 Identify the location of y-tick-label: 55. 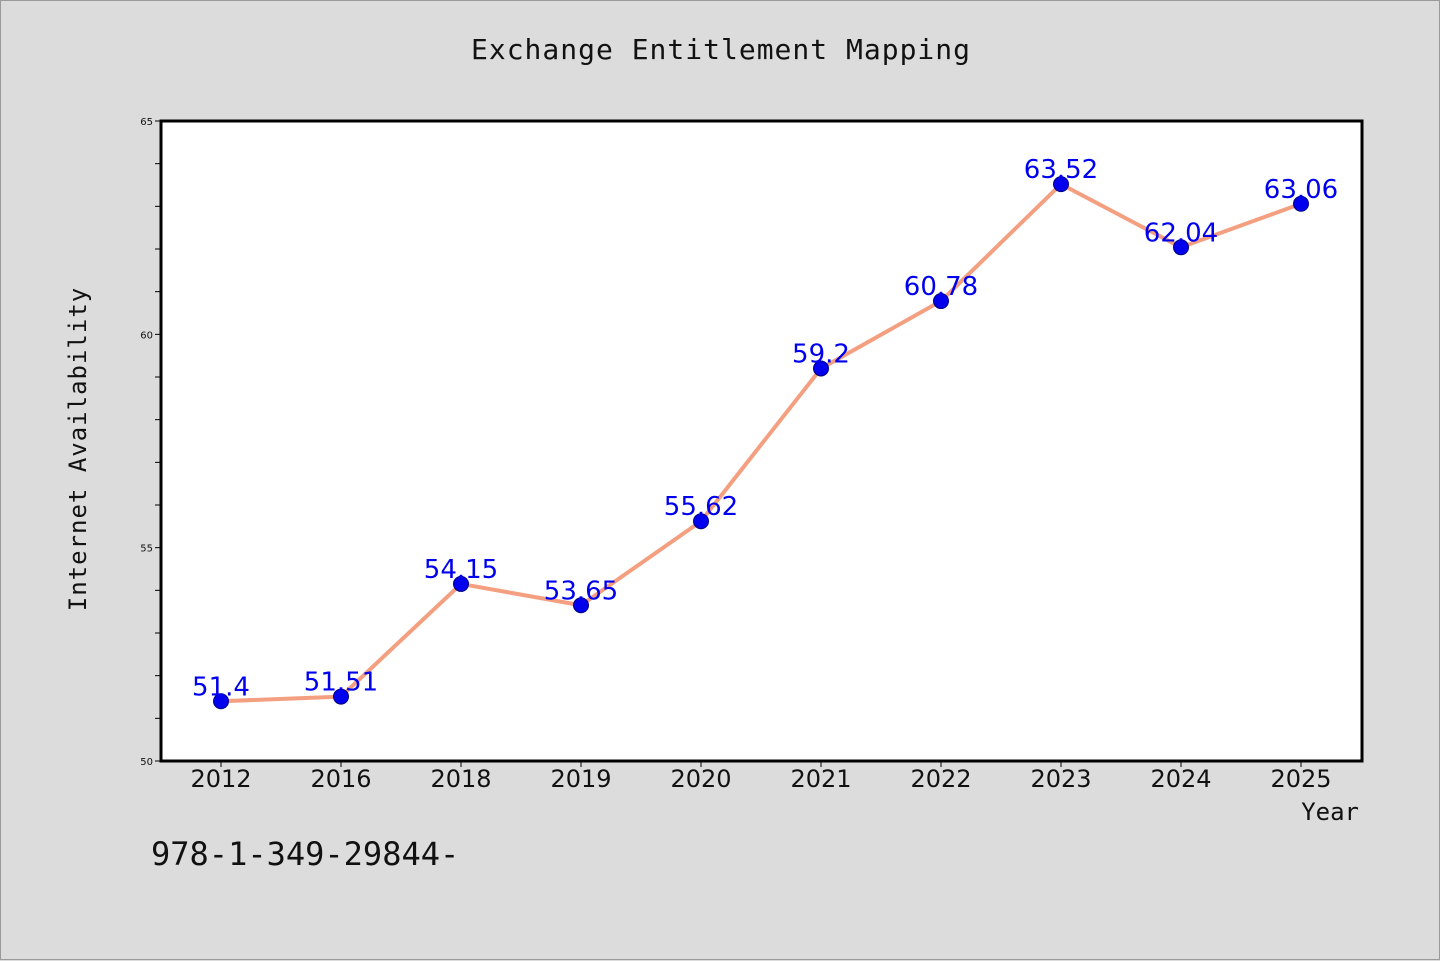
(146, 549).